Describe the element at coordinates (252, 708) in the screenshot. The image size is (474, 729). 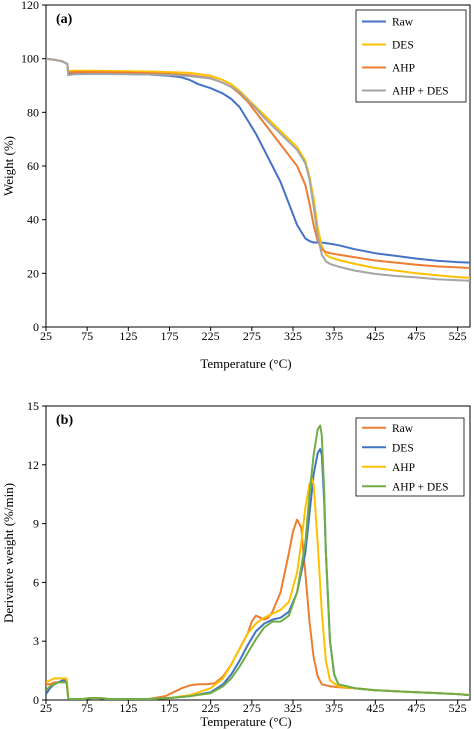
I see `chart1-x-tick-label: 275` at that location.